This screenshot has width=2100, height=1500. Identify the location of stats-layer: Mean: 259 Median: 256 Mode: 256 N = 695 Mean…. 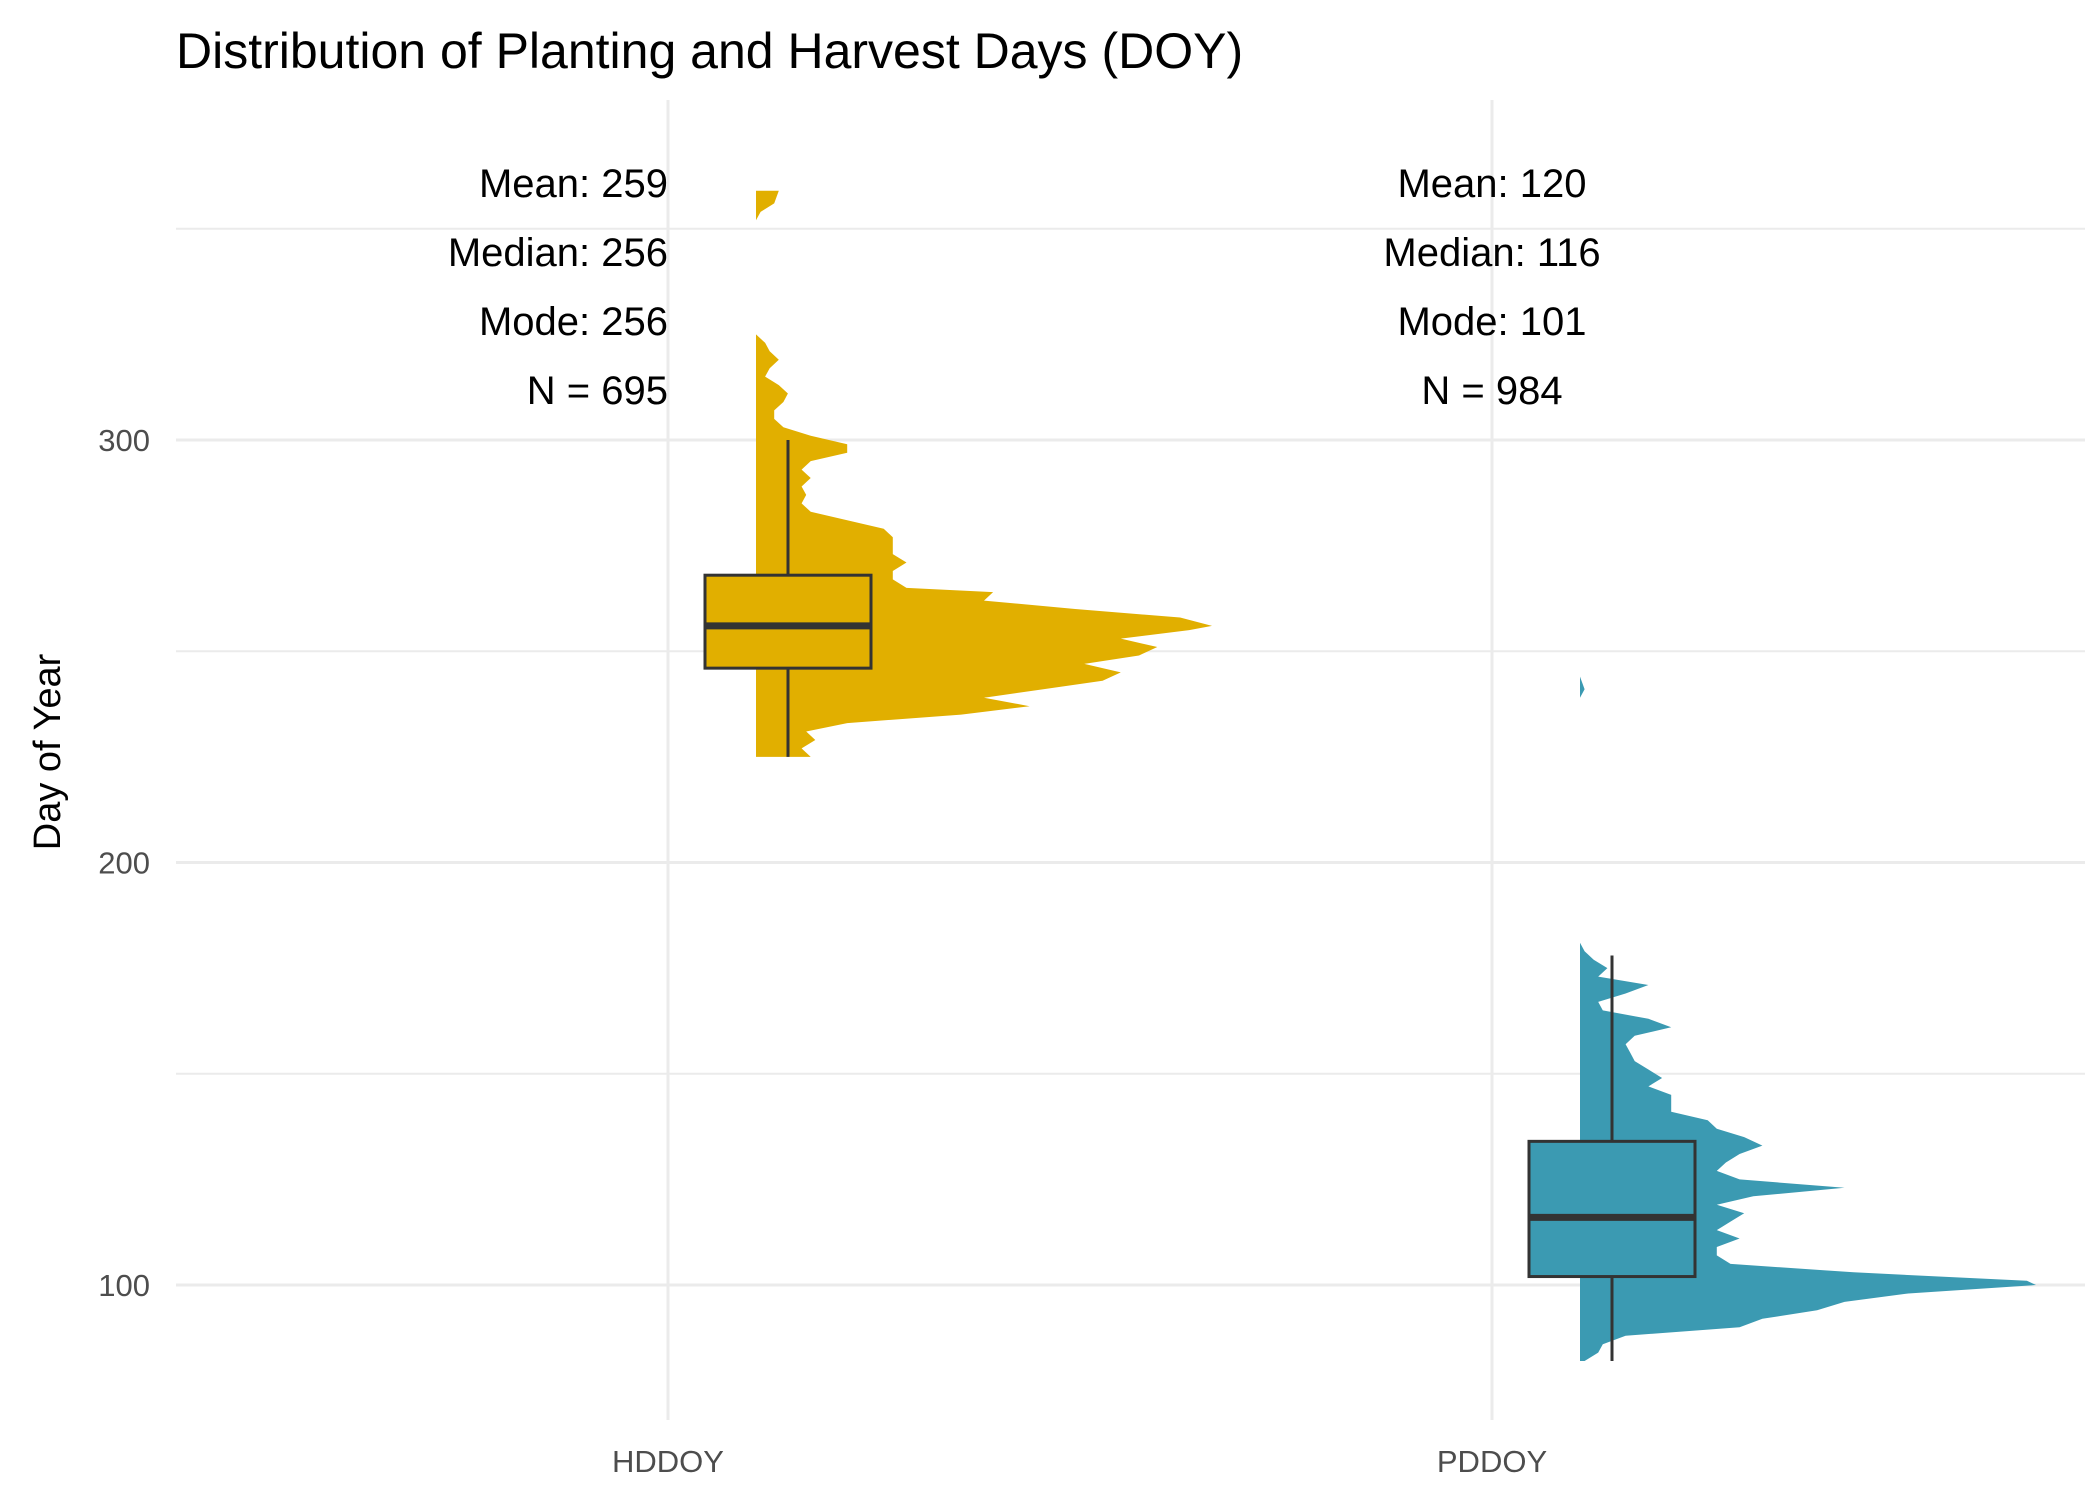
(1024, 287).